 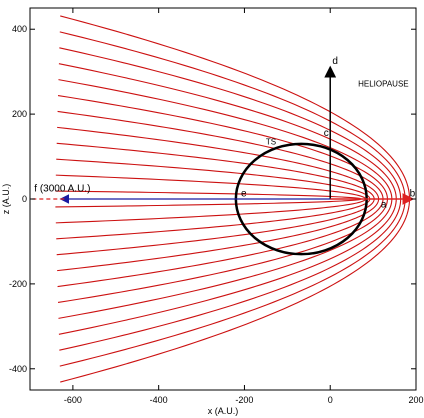 What do you see at coordinates (335, 61) in the screenshot?
I see `annotation-d: d` at bounding box center [335, 61].